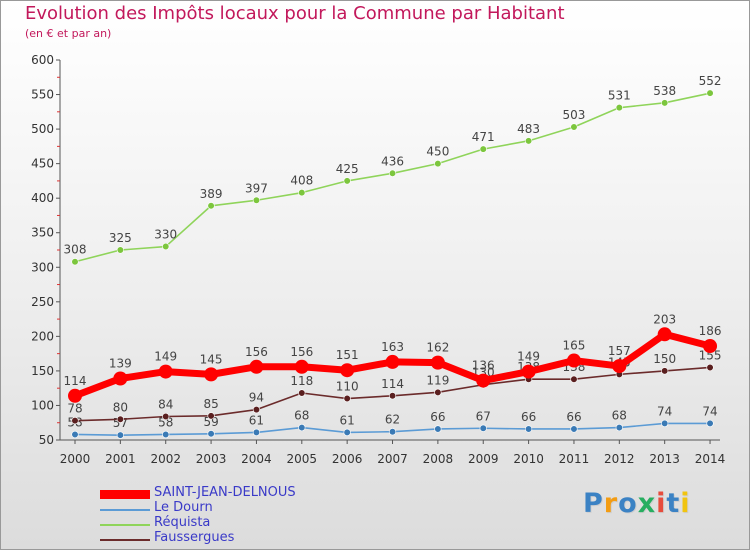  What do you see at coordinates (256, 352) in the screenshot?
I see `data-label: 156` at bounding box center [256, 352].